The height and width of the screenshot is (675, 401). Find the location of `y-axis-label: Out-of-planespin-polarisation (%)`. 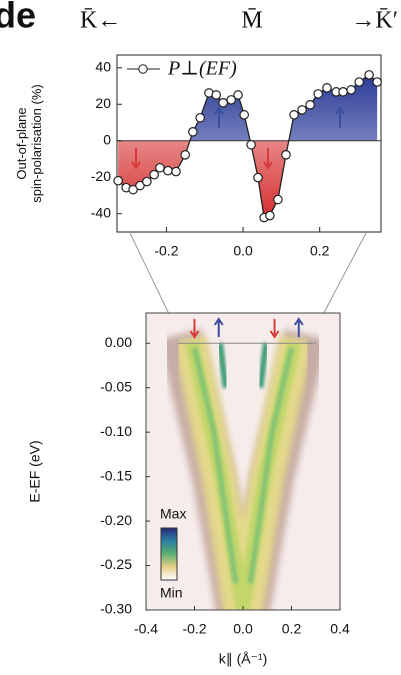

y-axis-label: Out-of-planespin-polarisation (%) is located at coordinates (29, 143).